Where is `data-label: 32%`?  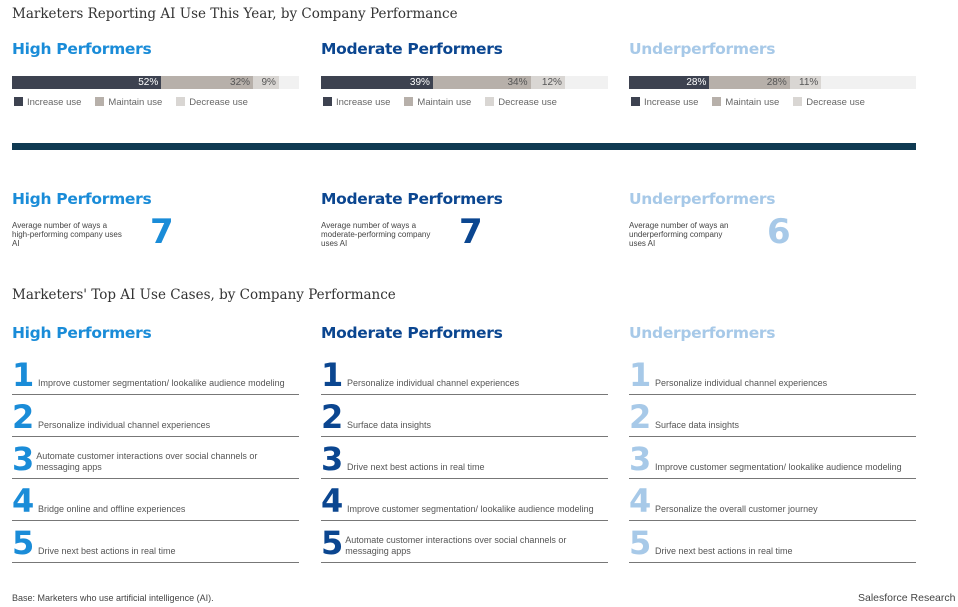
data-label: 32% is located at coordinates (240, 82).